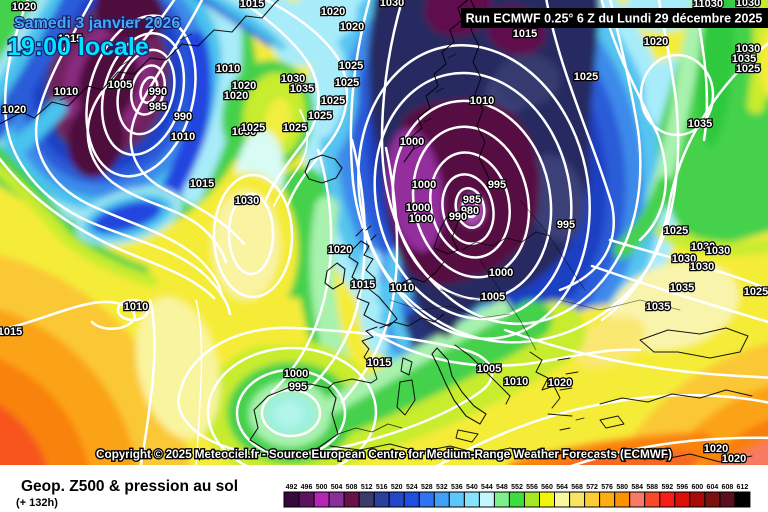  I want to click on svg-text: 544, so click(487, 487).